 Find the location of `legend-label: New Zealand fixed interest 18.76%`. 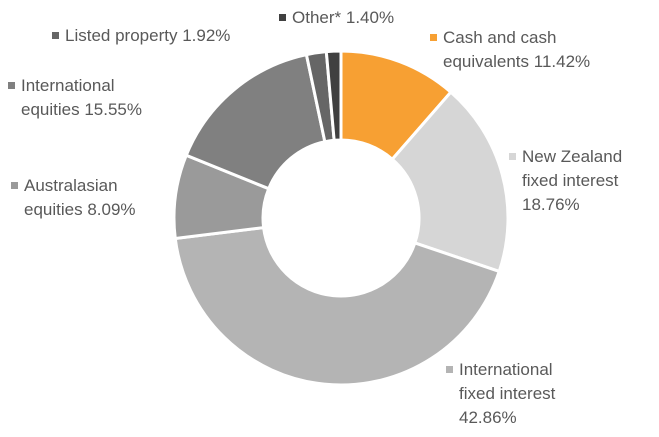

legend-label: New Zealand fixed interest 18.76% is located at coordinates (574, 181).